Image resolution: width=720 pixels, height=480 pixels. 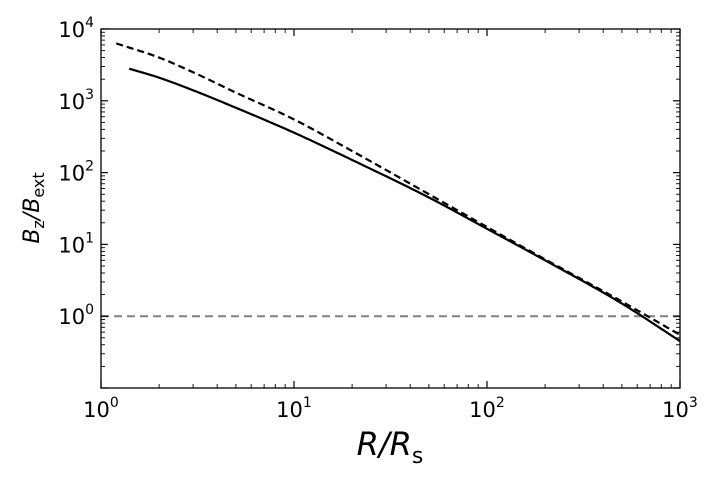 What do you see at coordinates (417, 456) in the screenshot?
I see `x-axis-label-sub: s` at bounding box center [417, 456].